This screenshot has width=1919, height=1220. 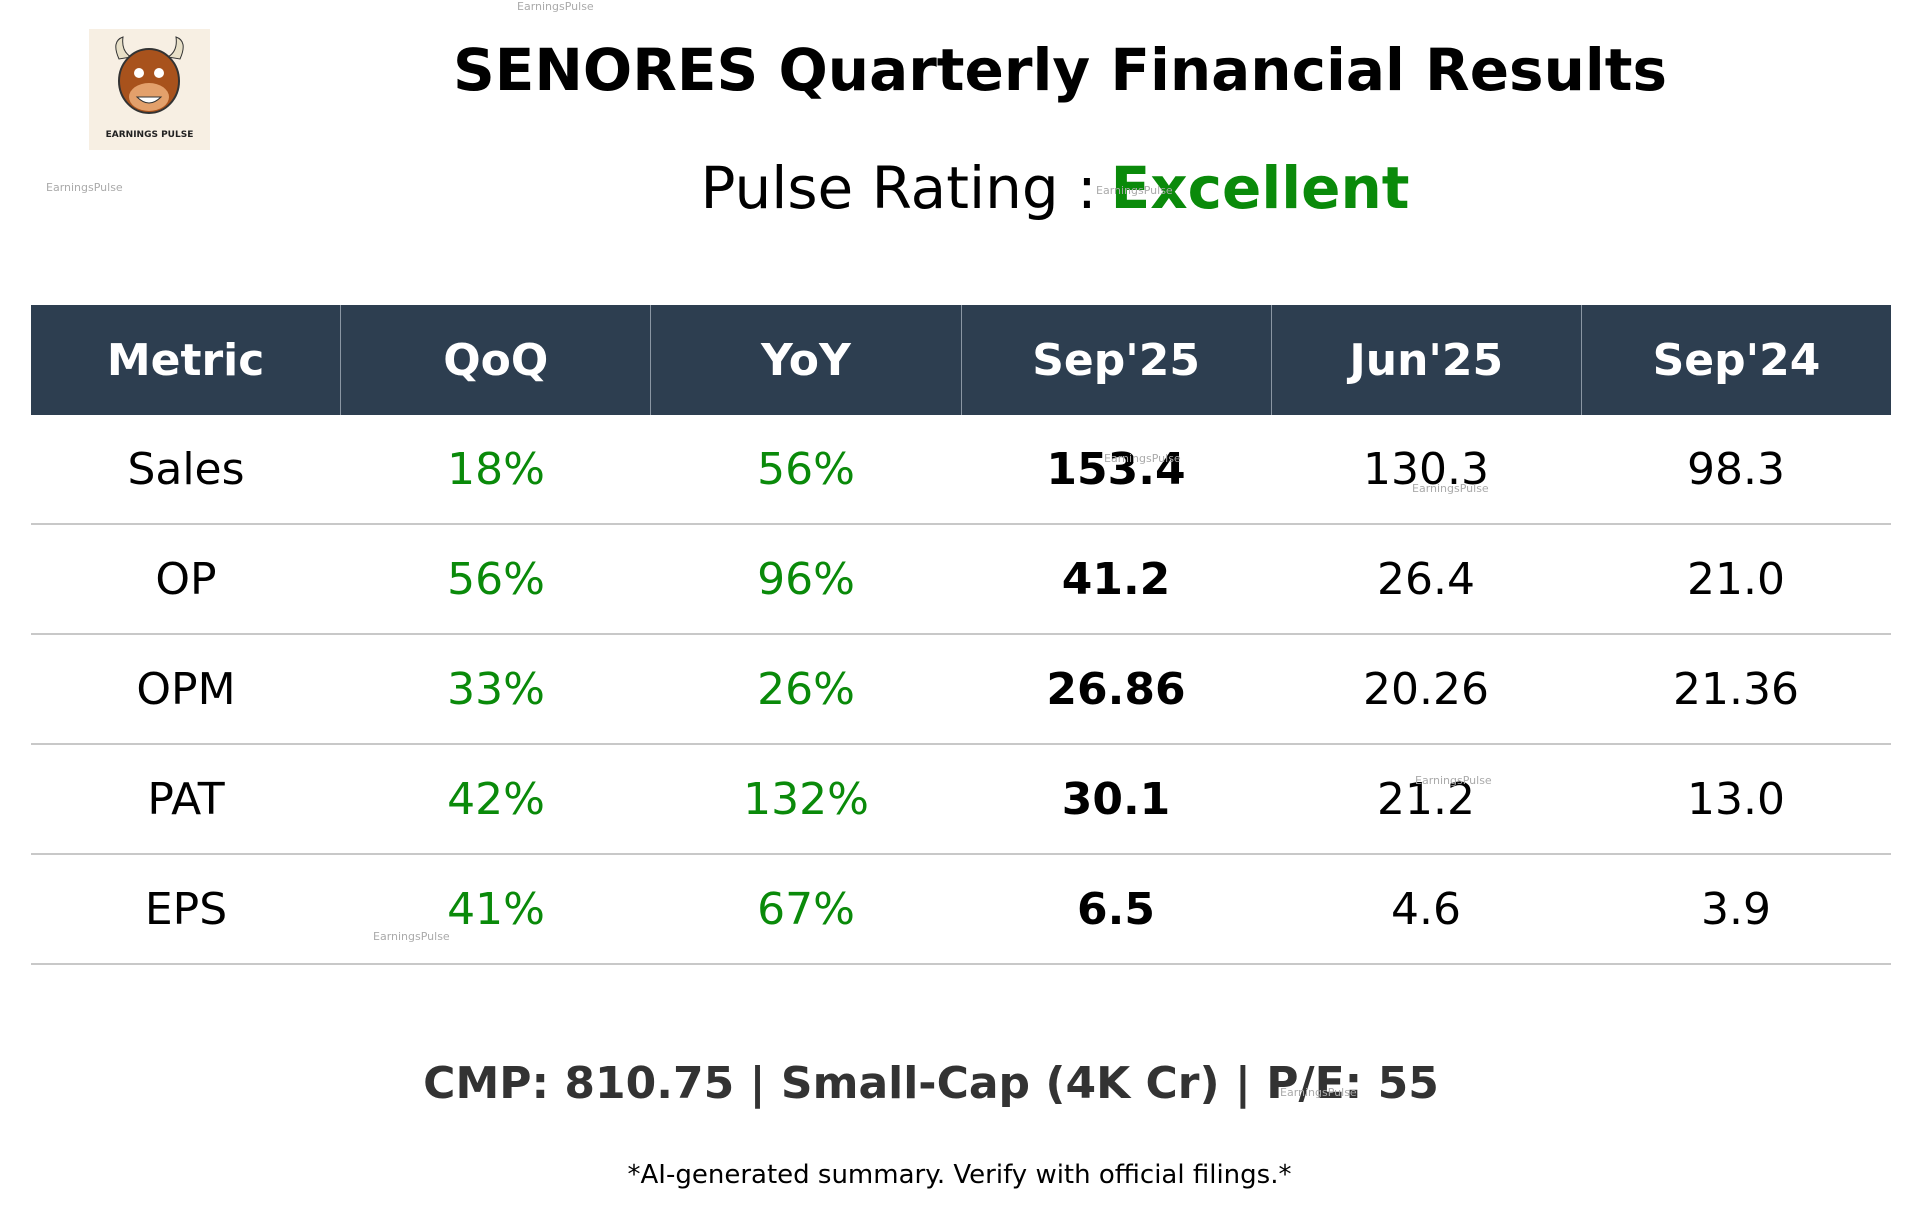 I want to click on value-cell: 21.2, so click(x=1426, y=799).